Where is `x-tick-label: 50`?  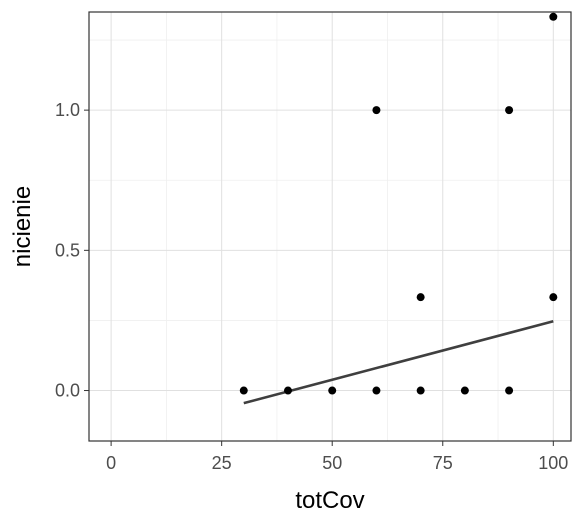 x-tick-label: 50 is located at coordinates (332, 463).